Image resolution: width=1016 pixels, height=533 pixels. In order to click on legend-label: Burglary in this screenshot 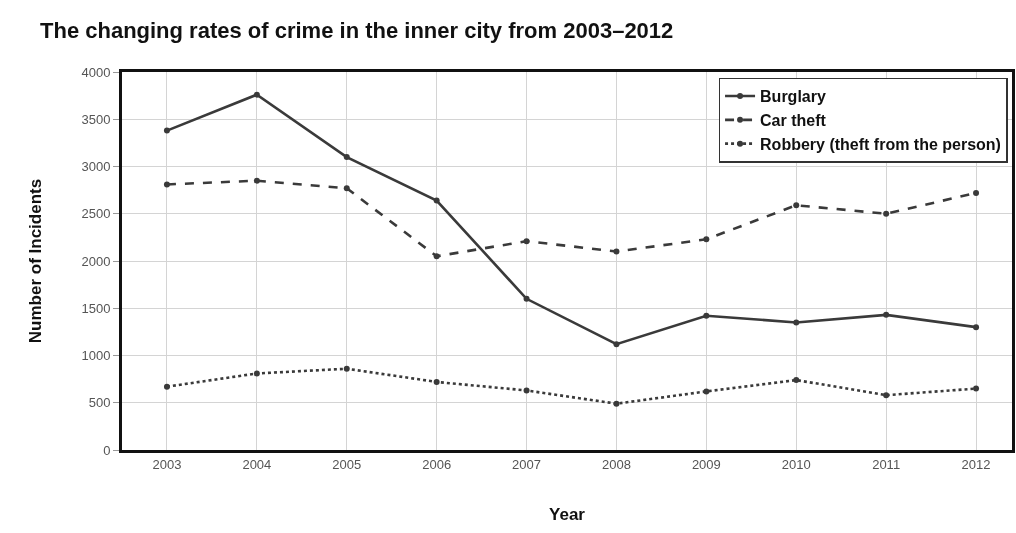, I will do `click(793, 97)`.